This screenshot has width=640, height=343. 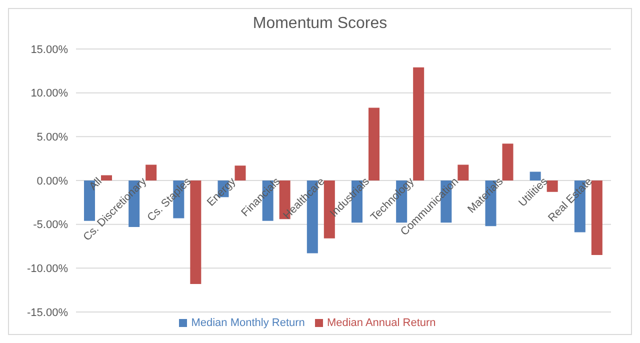 I want to click on y-tick-label: 15.00%, so click(x=49, y=50).